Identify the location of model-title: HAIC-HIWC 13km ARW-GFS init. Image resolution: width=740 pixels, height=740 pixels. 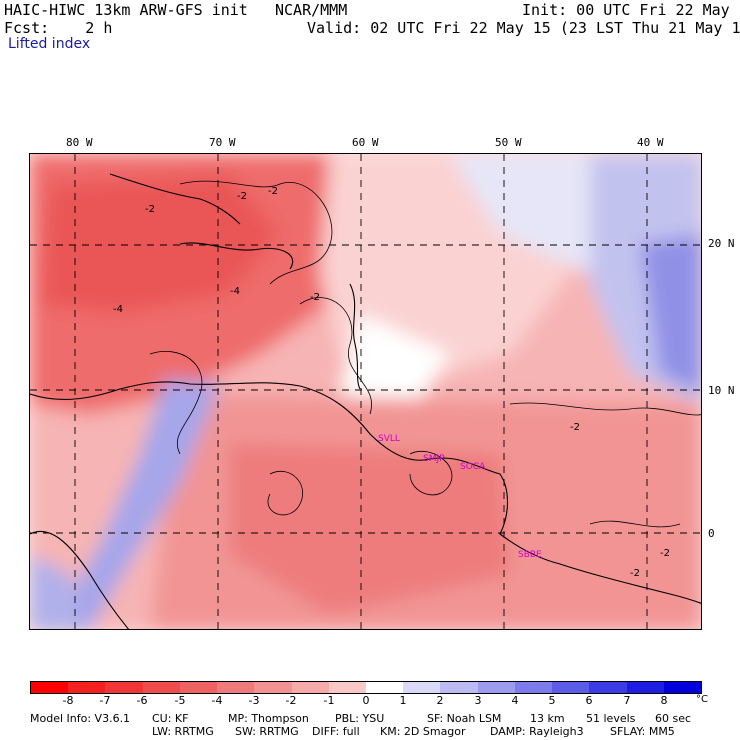
(126, 10).